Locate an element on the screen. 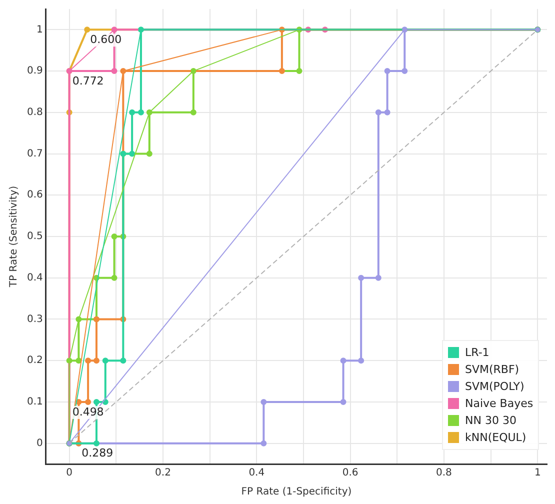  y-tick-label: 0.7 is located at coordinates (34, 154).